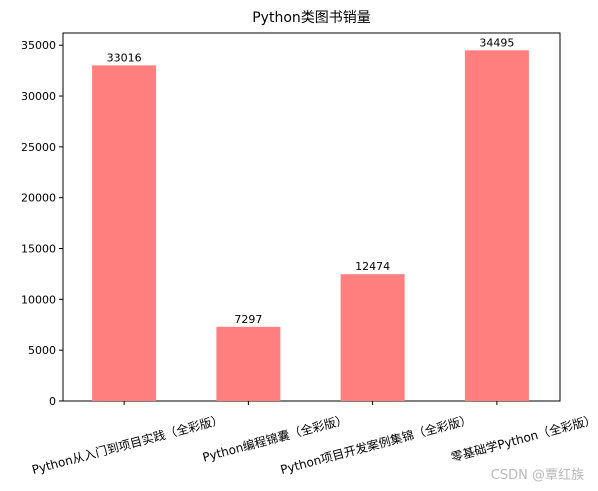 Image resolution: width=598 pixels, height=491 pixels. Describe the element at coordinates (42, 223) in the screenshot. I see `y-axis: 0 5000 10000 15000 20000 25000 30000 35000` at that location.